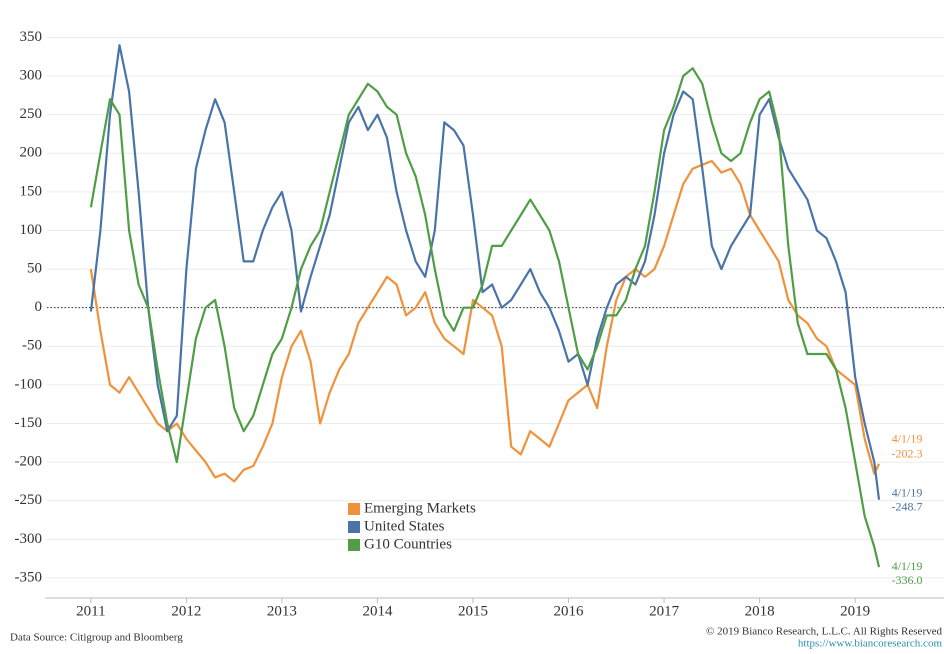 The width and height of the screenshot is (944, 654). I want to click on y-tick-label: -300, so click(29, 539).